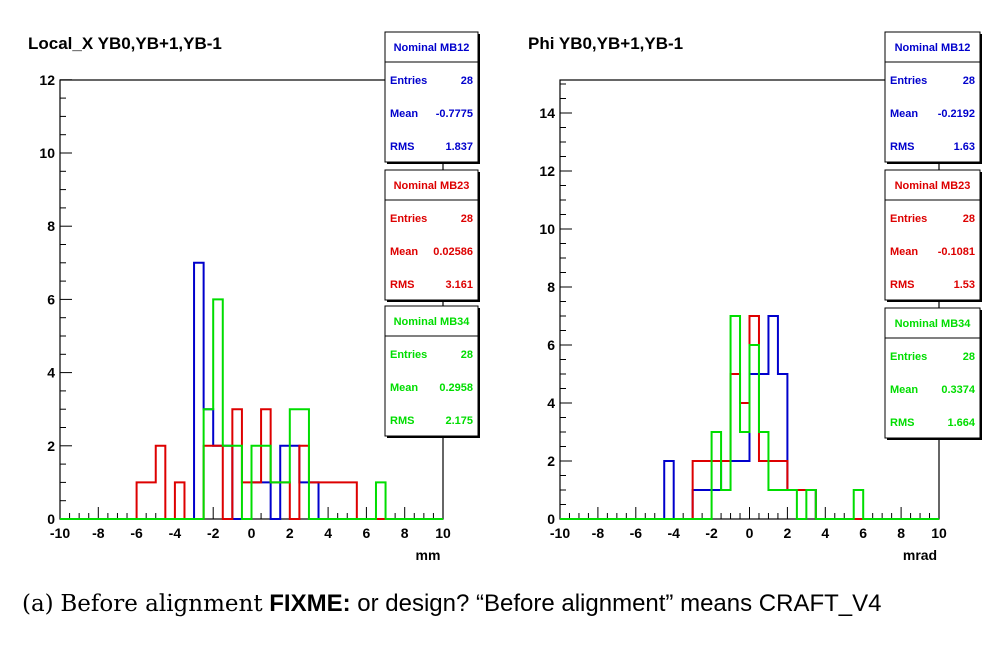 Image resolution: width=1007 pixels, height=646 pixels. Describe the element at coordinates (605, 43) in the screenshot. I see `chart-title: Phi YB0,YB+1,YB-1` at that location.